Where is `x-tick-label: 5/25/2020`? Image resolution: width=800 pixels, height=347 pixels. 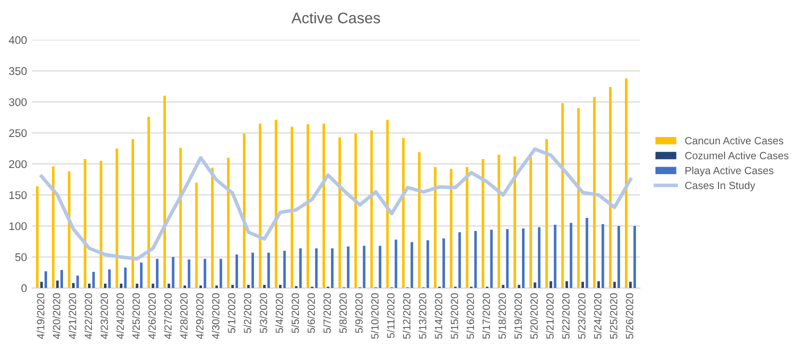 x-tick-label: 5/25/2020 is located at coordinates (614, 316).